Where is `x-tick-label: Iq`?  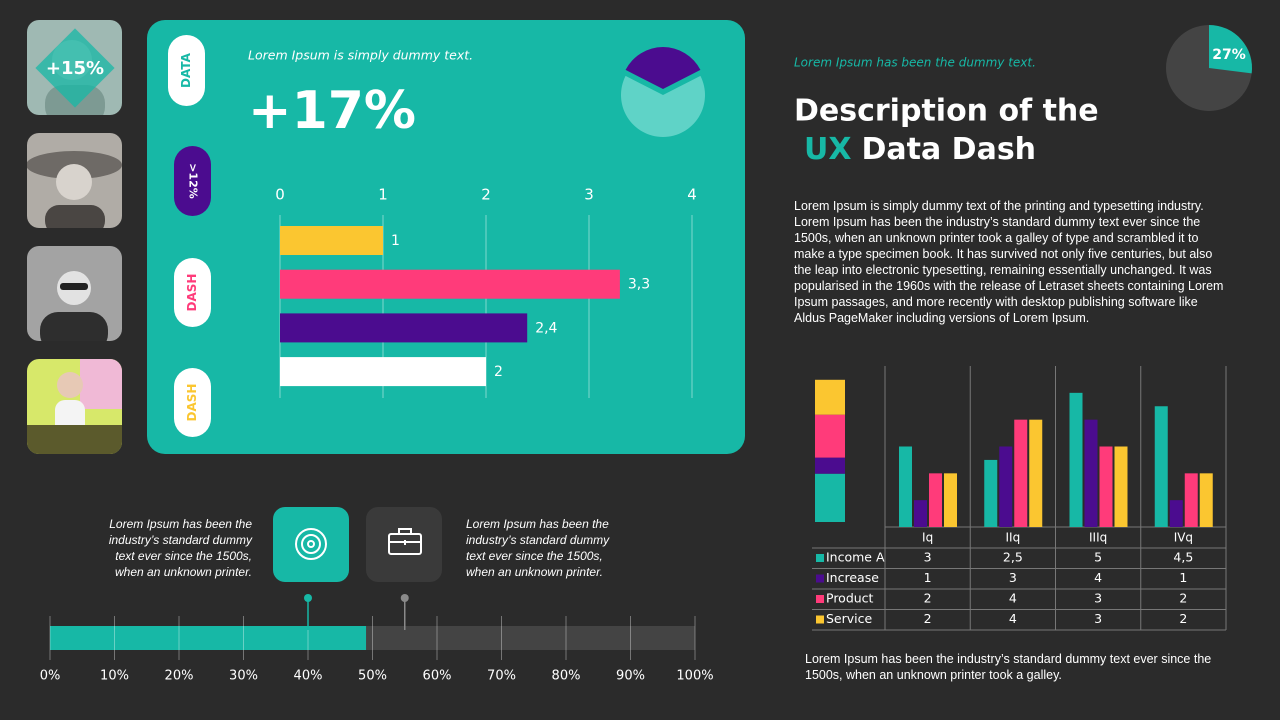
x-tick-label: Iq is located at coordinates (927, 538).